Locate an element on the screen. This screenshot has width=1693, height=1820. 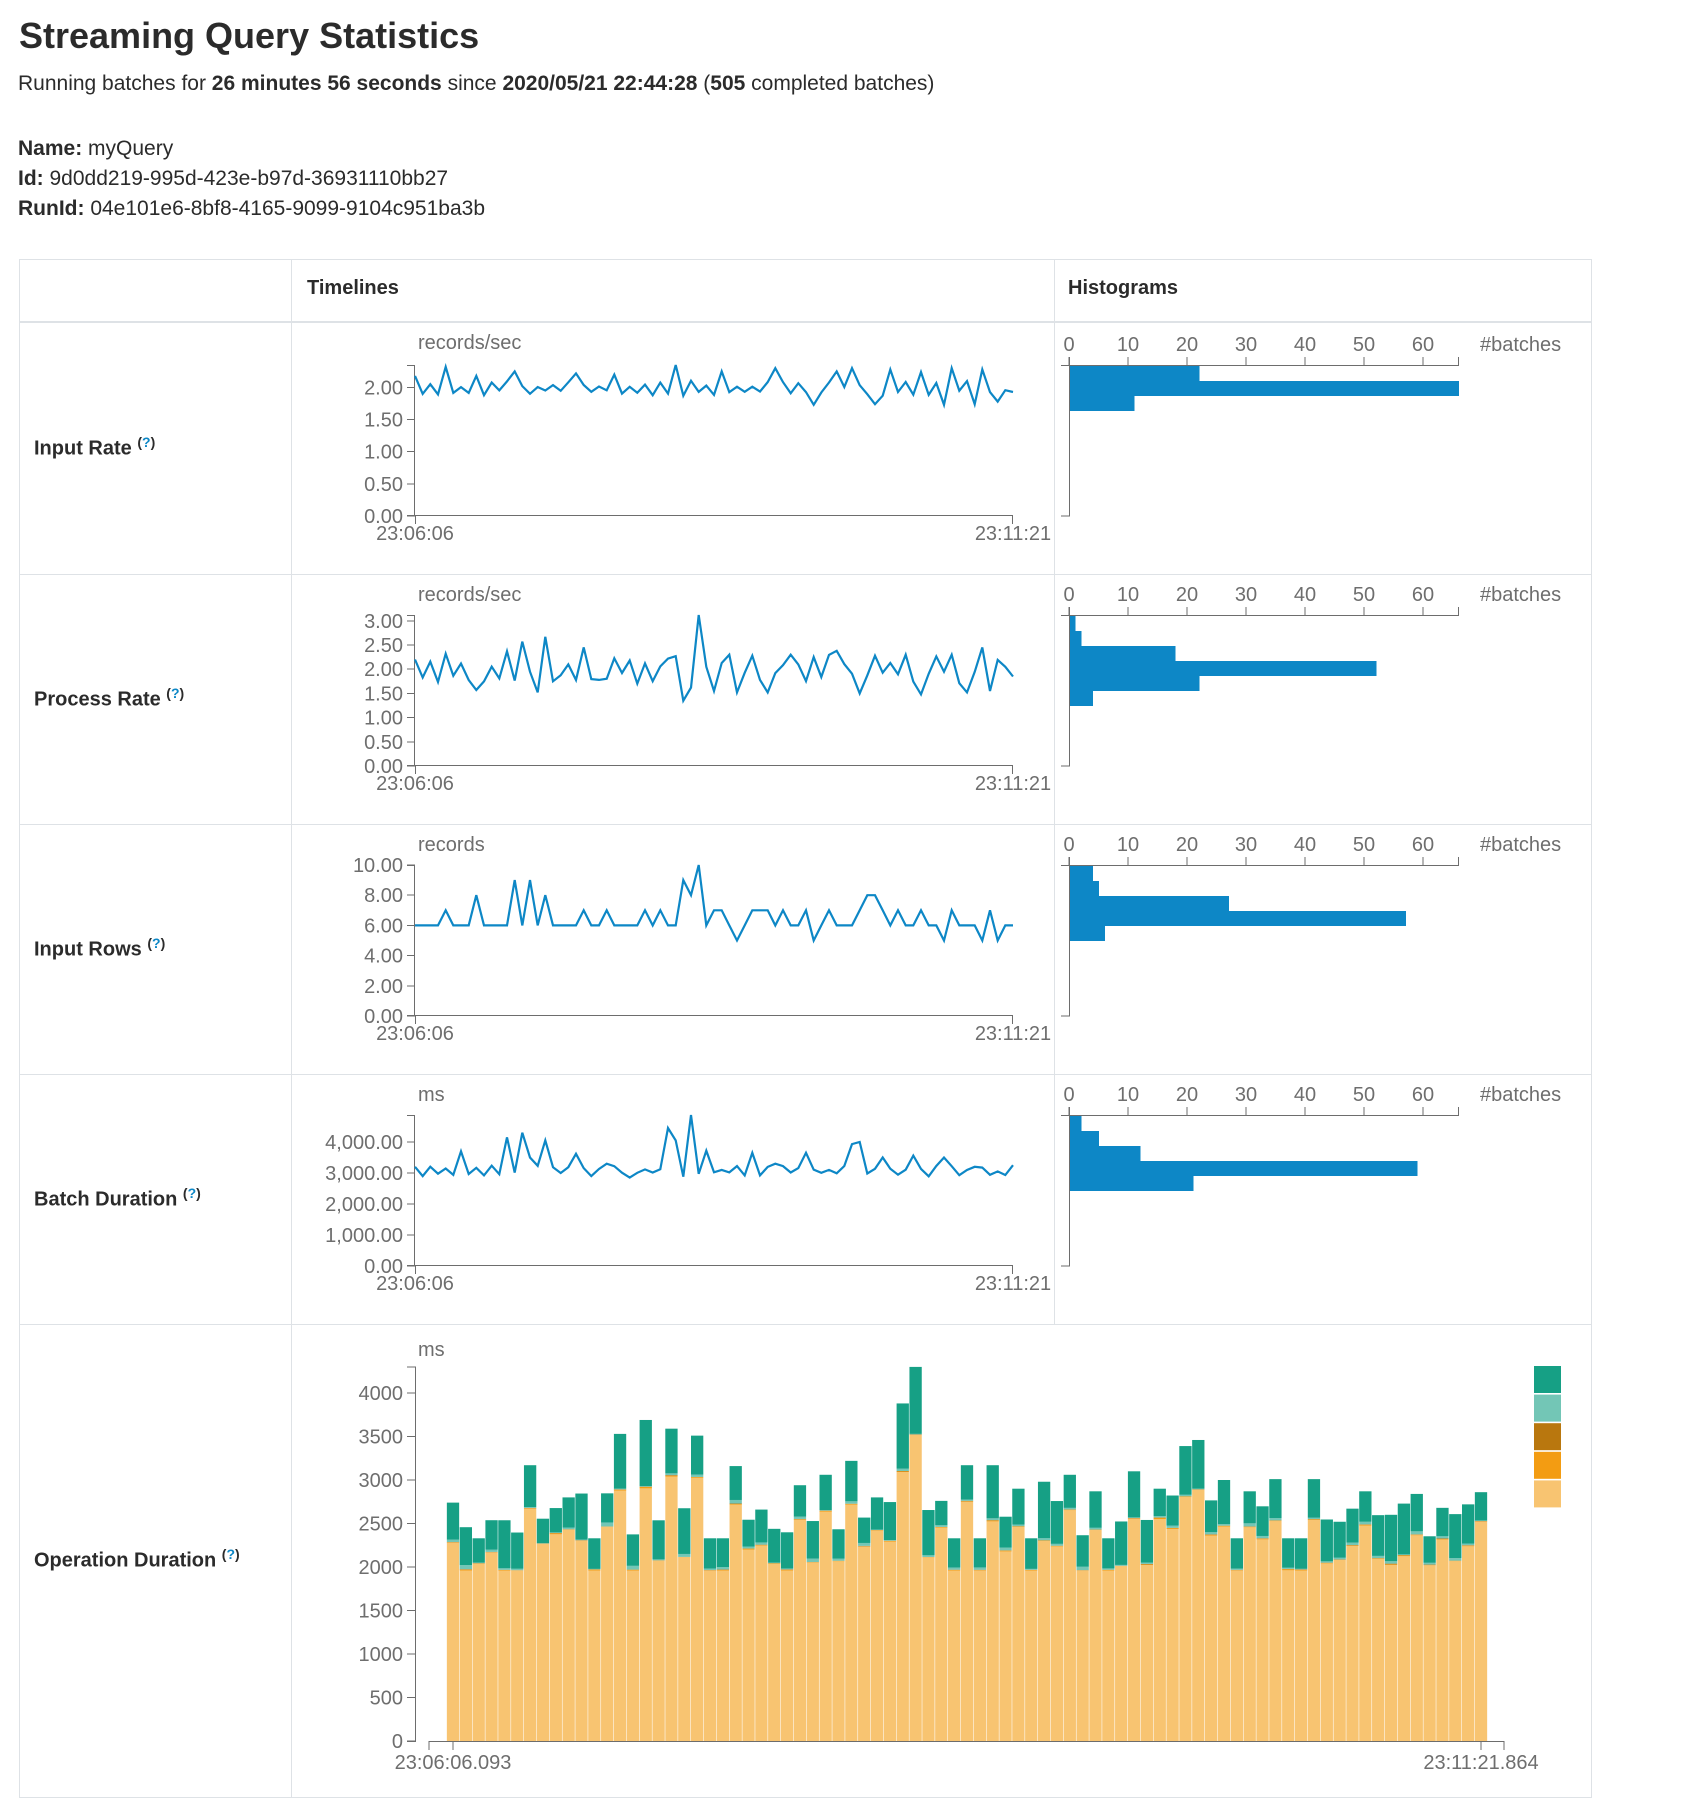
svg-text: 3500 is located at coordinates (381, 1438).